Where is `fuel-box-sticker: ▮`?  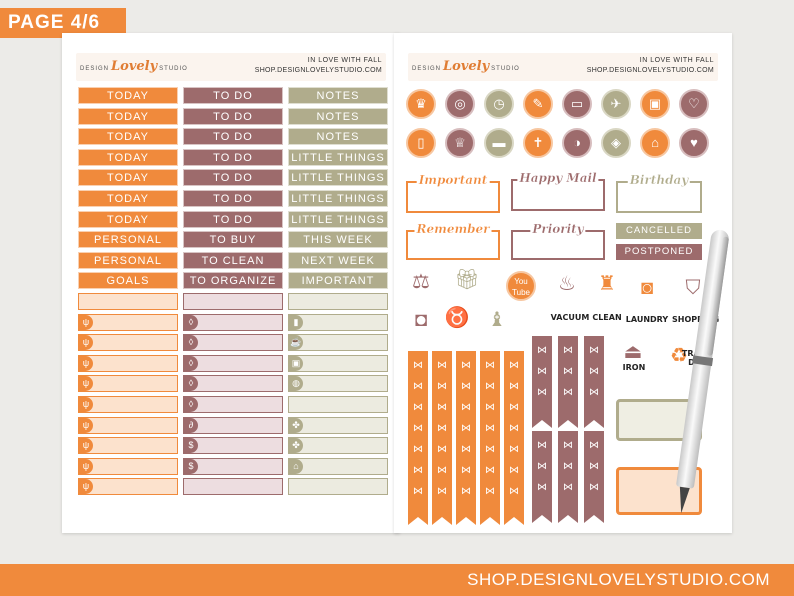 fuel-box-sticker: ▮ is located at coordinates (338, 322).